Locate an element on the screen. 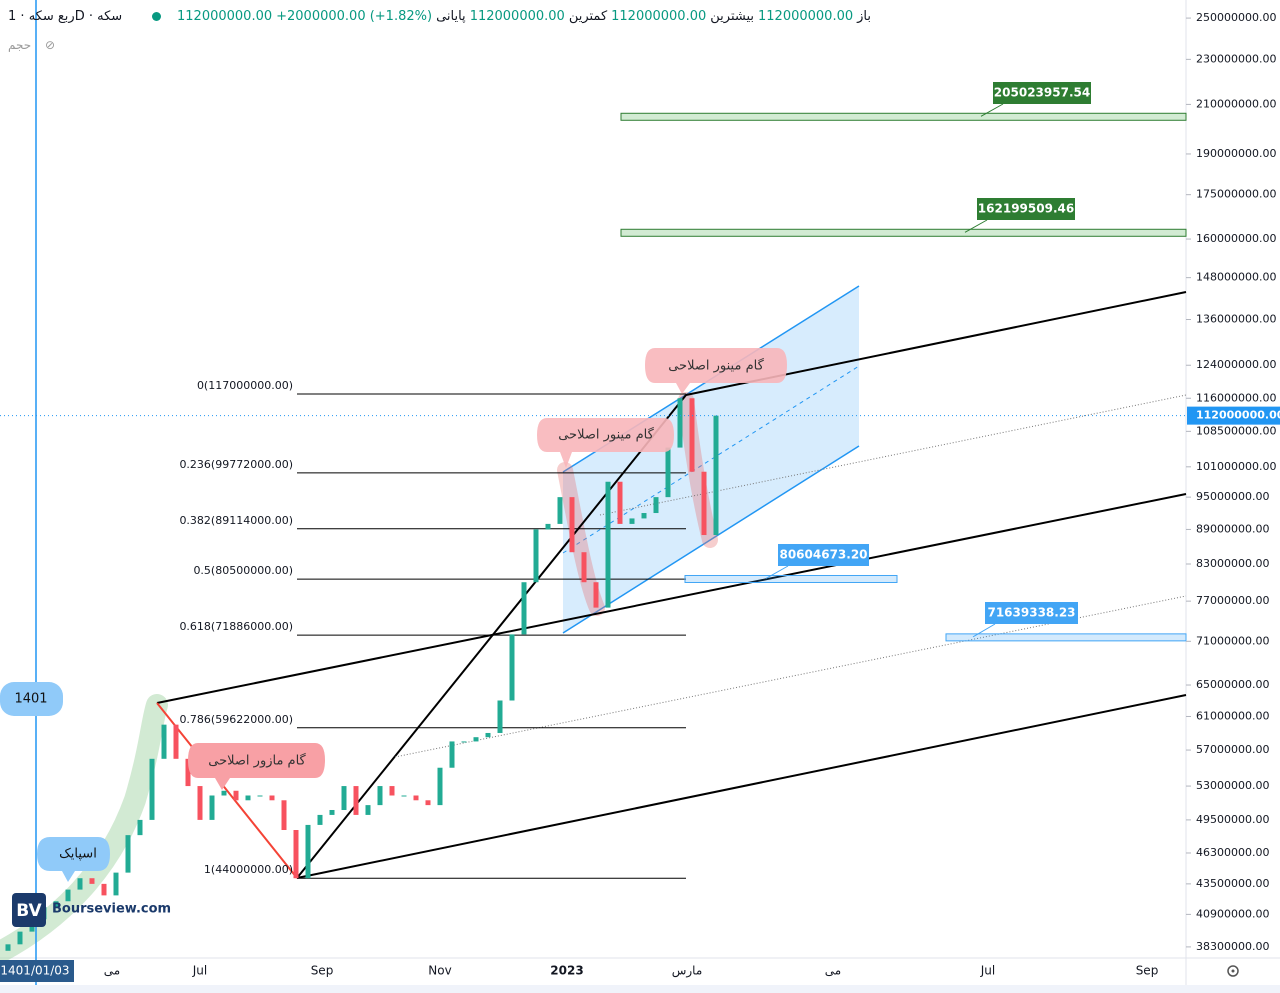 This screenshot has height=993, width=1280. close-label: پایانی is located at coordinates (451, 16).